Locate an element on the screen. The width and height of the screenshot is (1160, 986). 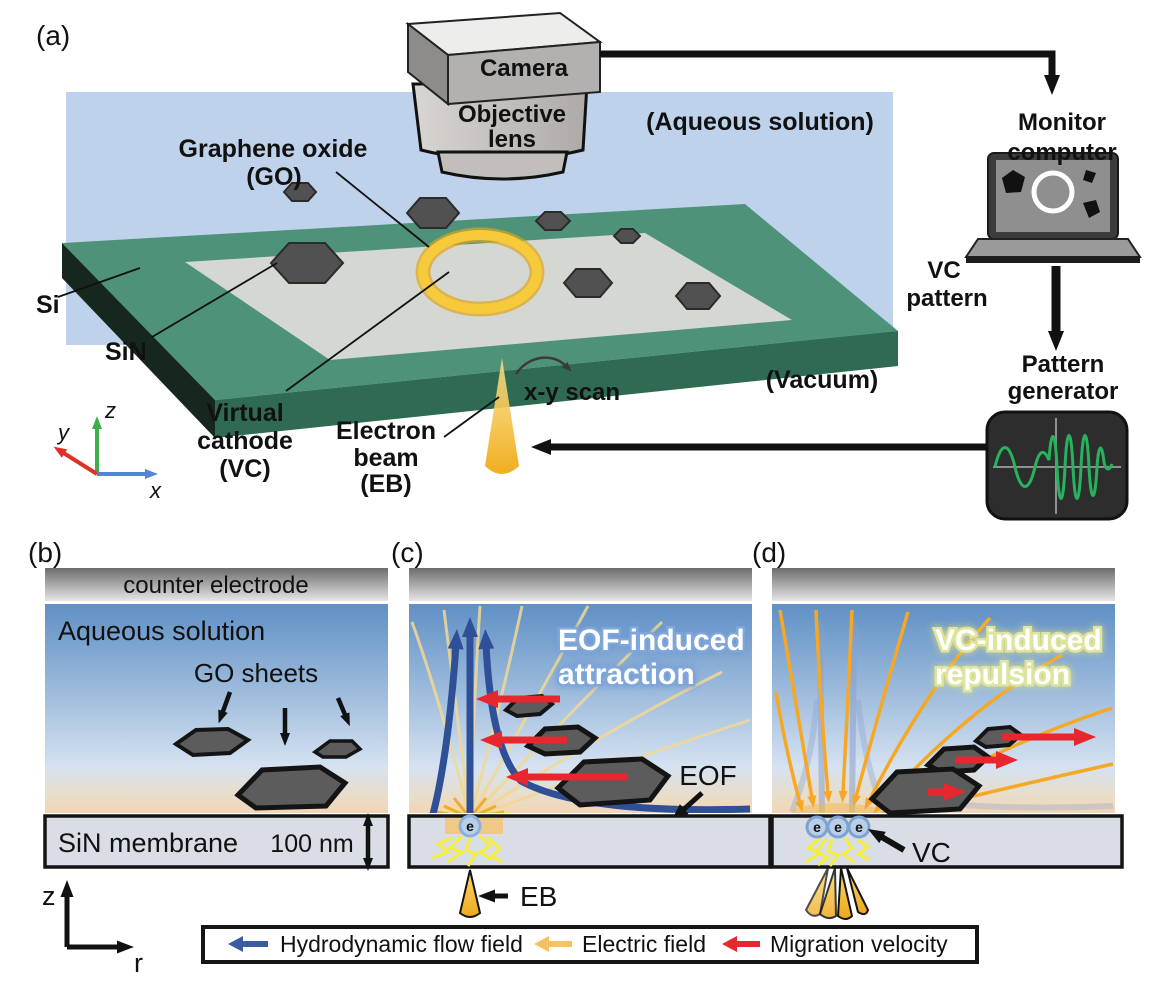
go-leader-line is located at coordinates (382, 209).